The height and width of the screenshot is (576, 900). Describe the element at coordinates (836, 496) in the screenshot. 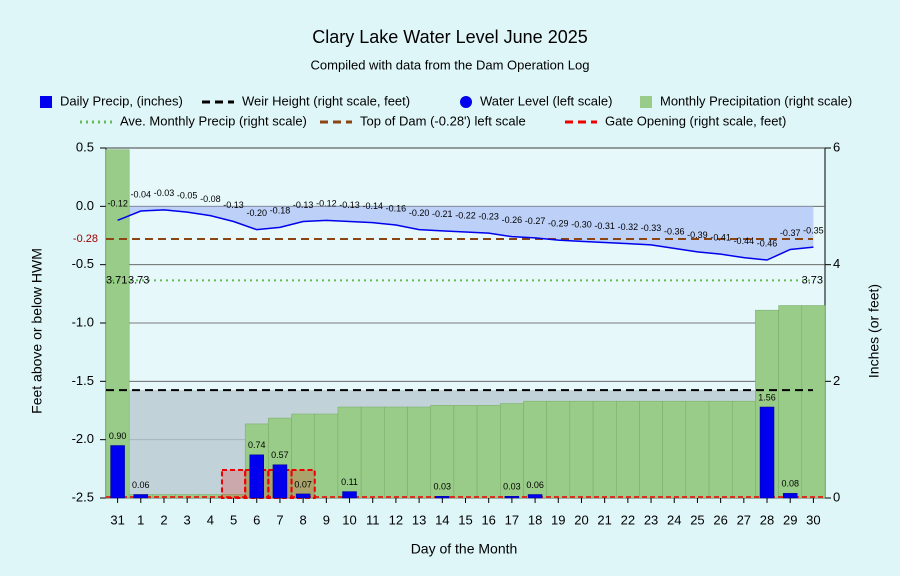

I see `y2-tick-label: 0` at that location.